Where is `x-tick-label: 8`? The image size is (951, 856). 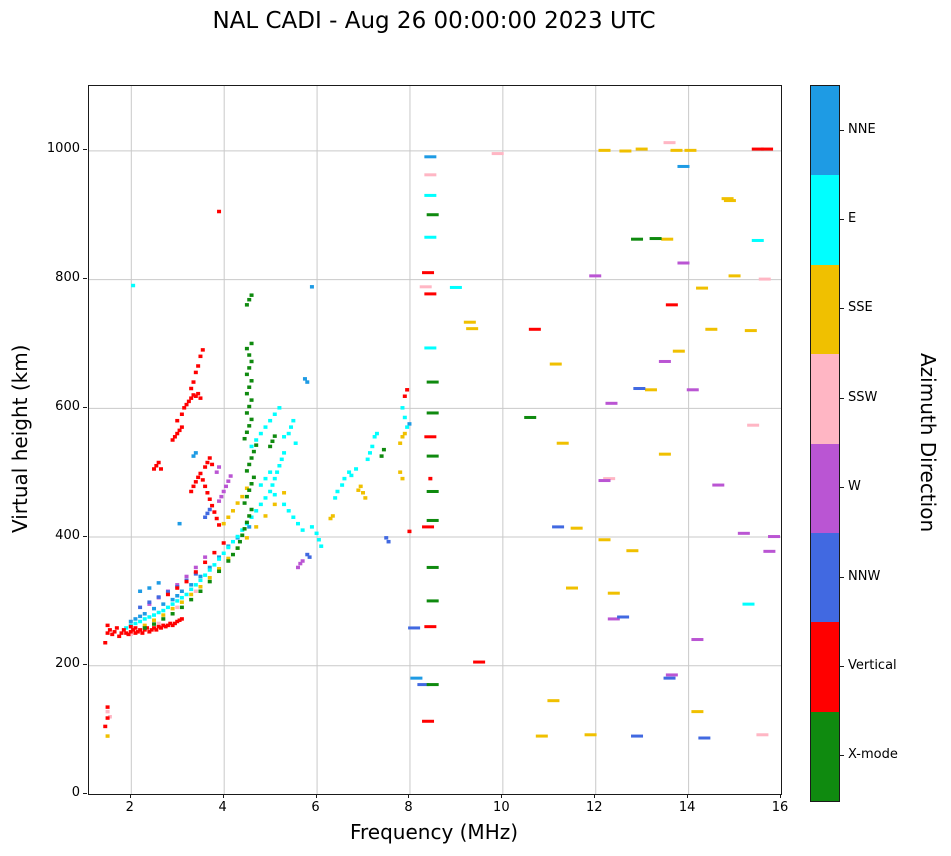 x-tick-label: 8 is located at coordinates (408, 807).